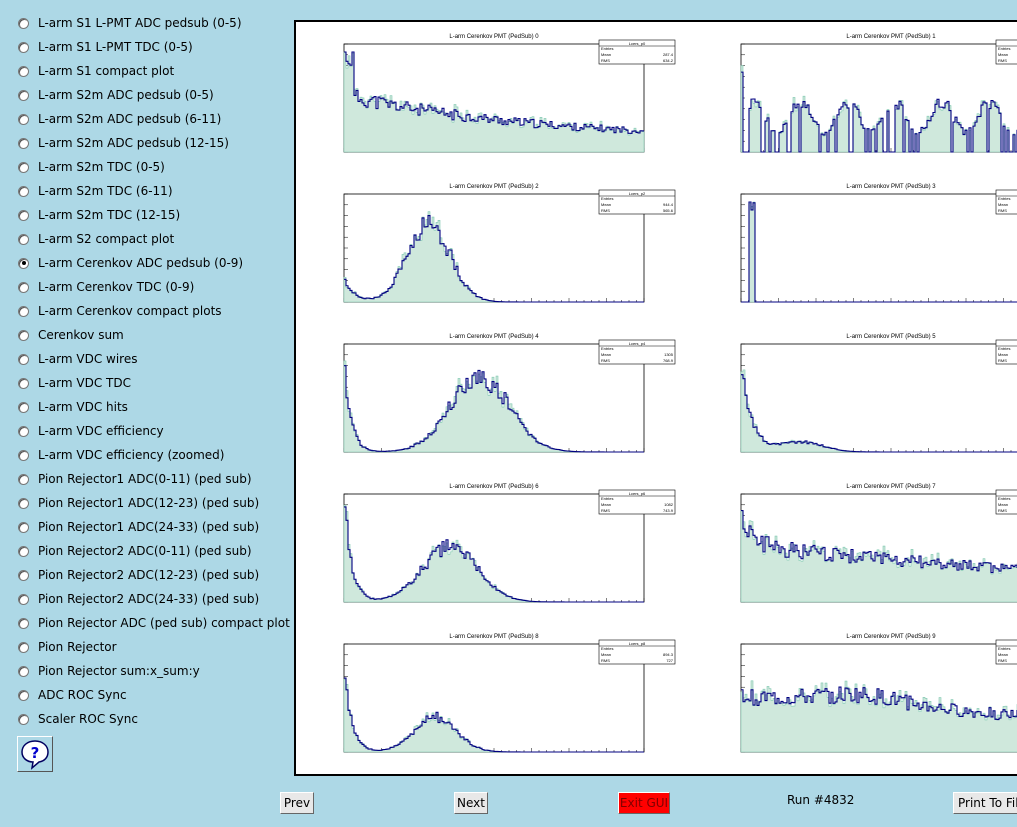 This screenshot has height=827, width=1017. I want to click on plot-option-17: L-arm VDC efficiency, so click(91, 431).